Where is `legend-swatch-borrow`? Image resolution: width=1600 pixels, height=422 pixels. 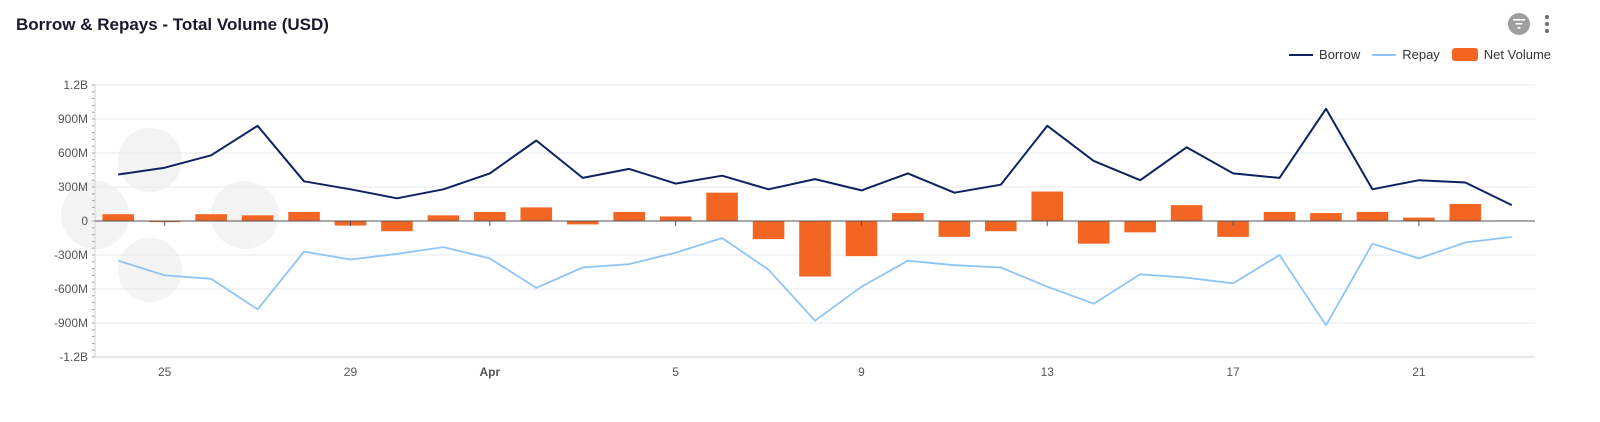
legend-swatch-borrow is located at coordinates (1301, 54).